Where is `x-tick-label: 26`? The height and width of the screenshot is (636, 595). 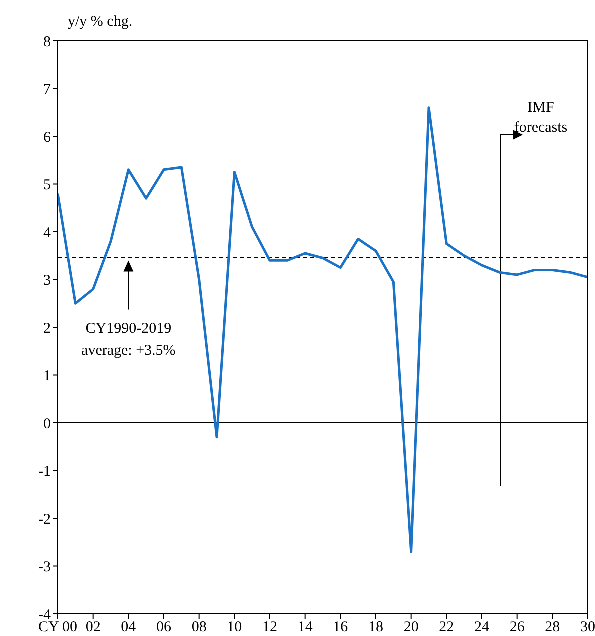 x-tick-label: 26 is located at coordinates (518, 628).